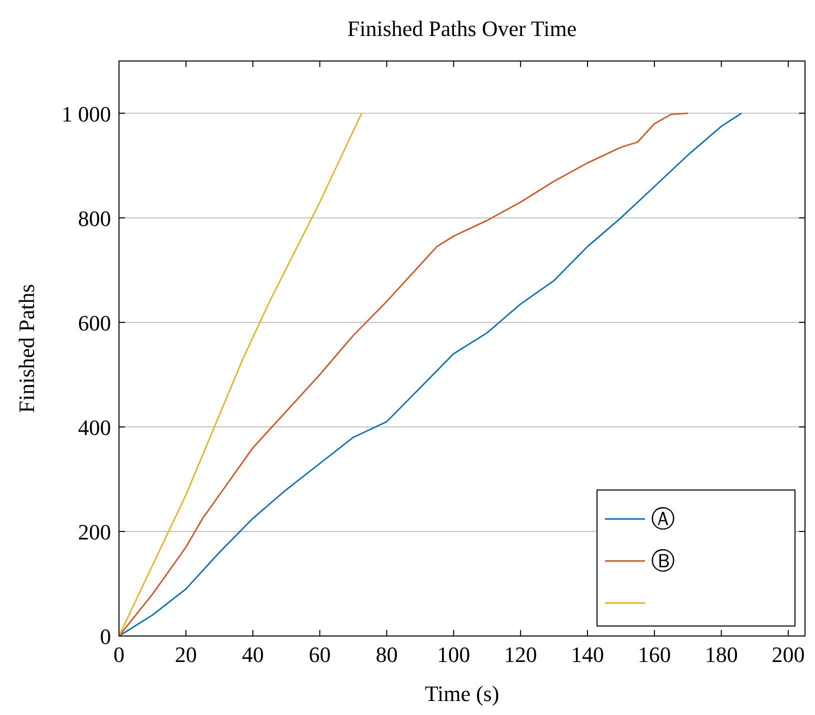  Describe the element at coordinates (663, 520) in the screenshot. I see `legend-label: Ⓐ` at that location.